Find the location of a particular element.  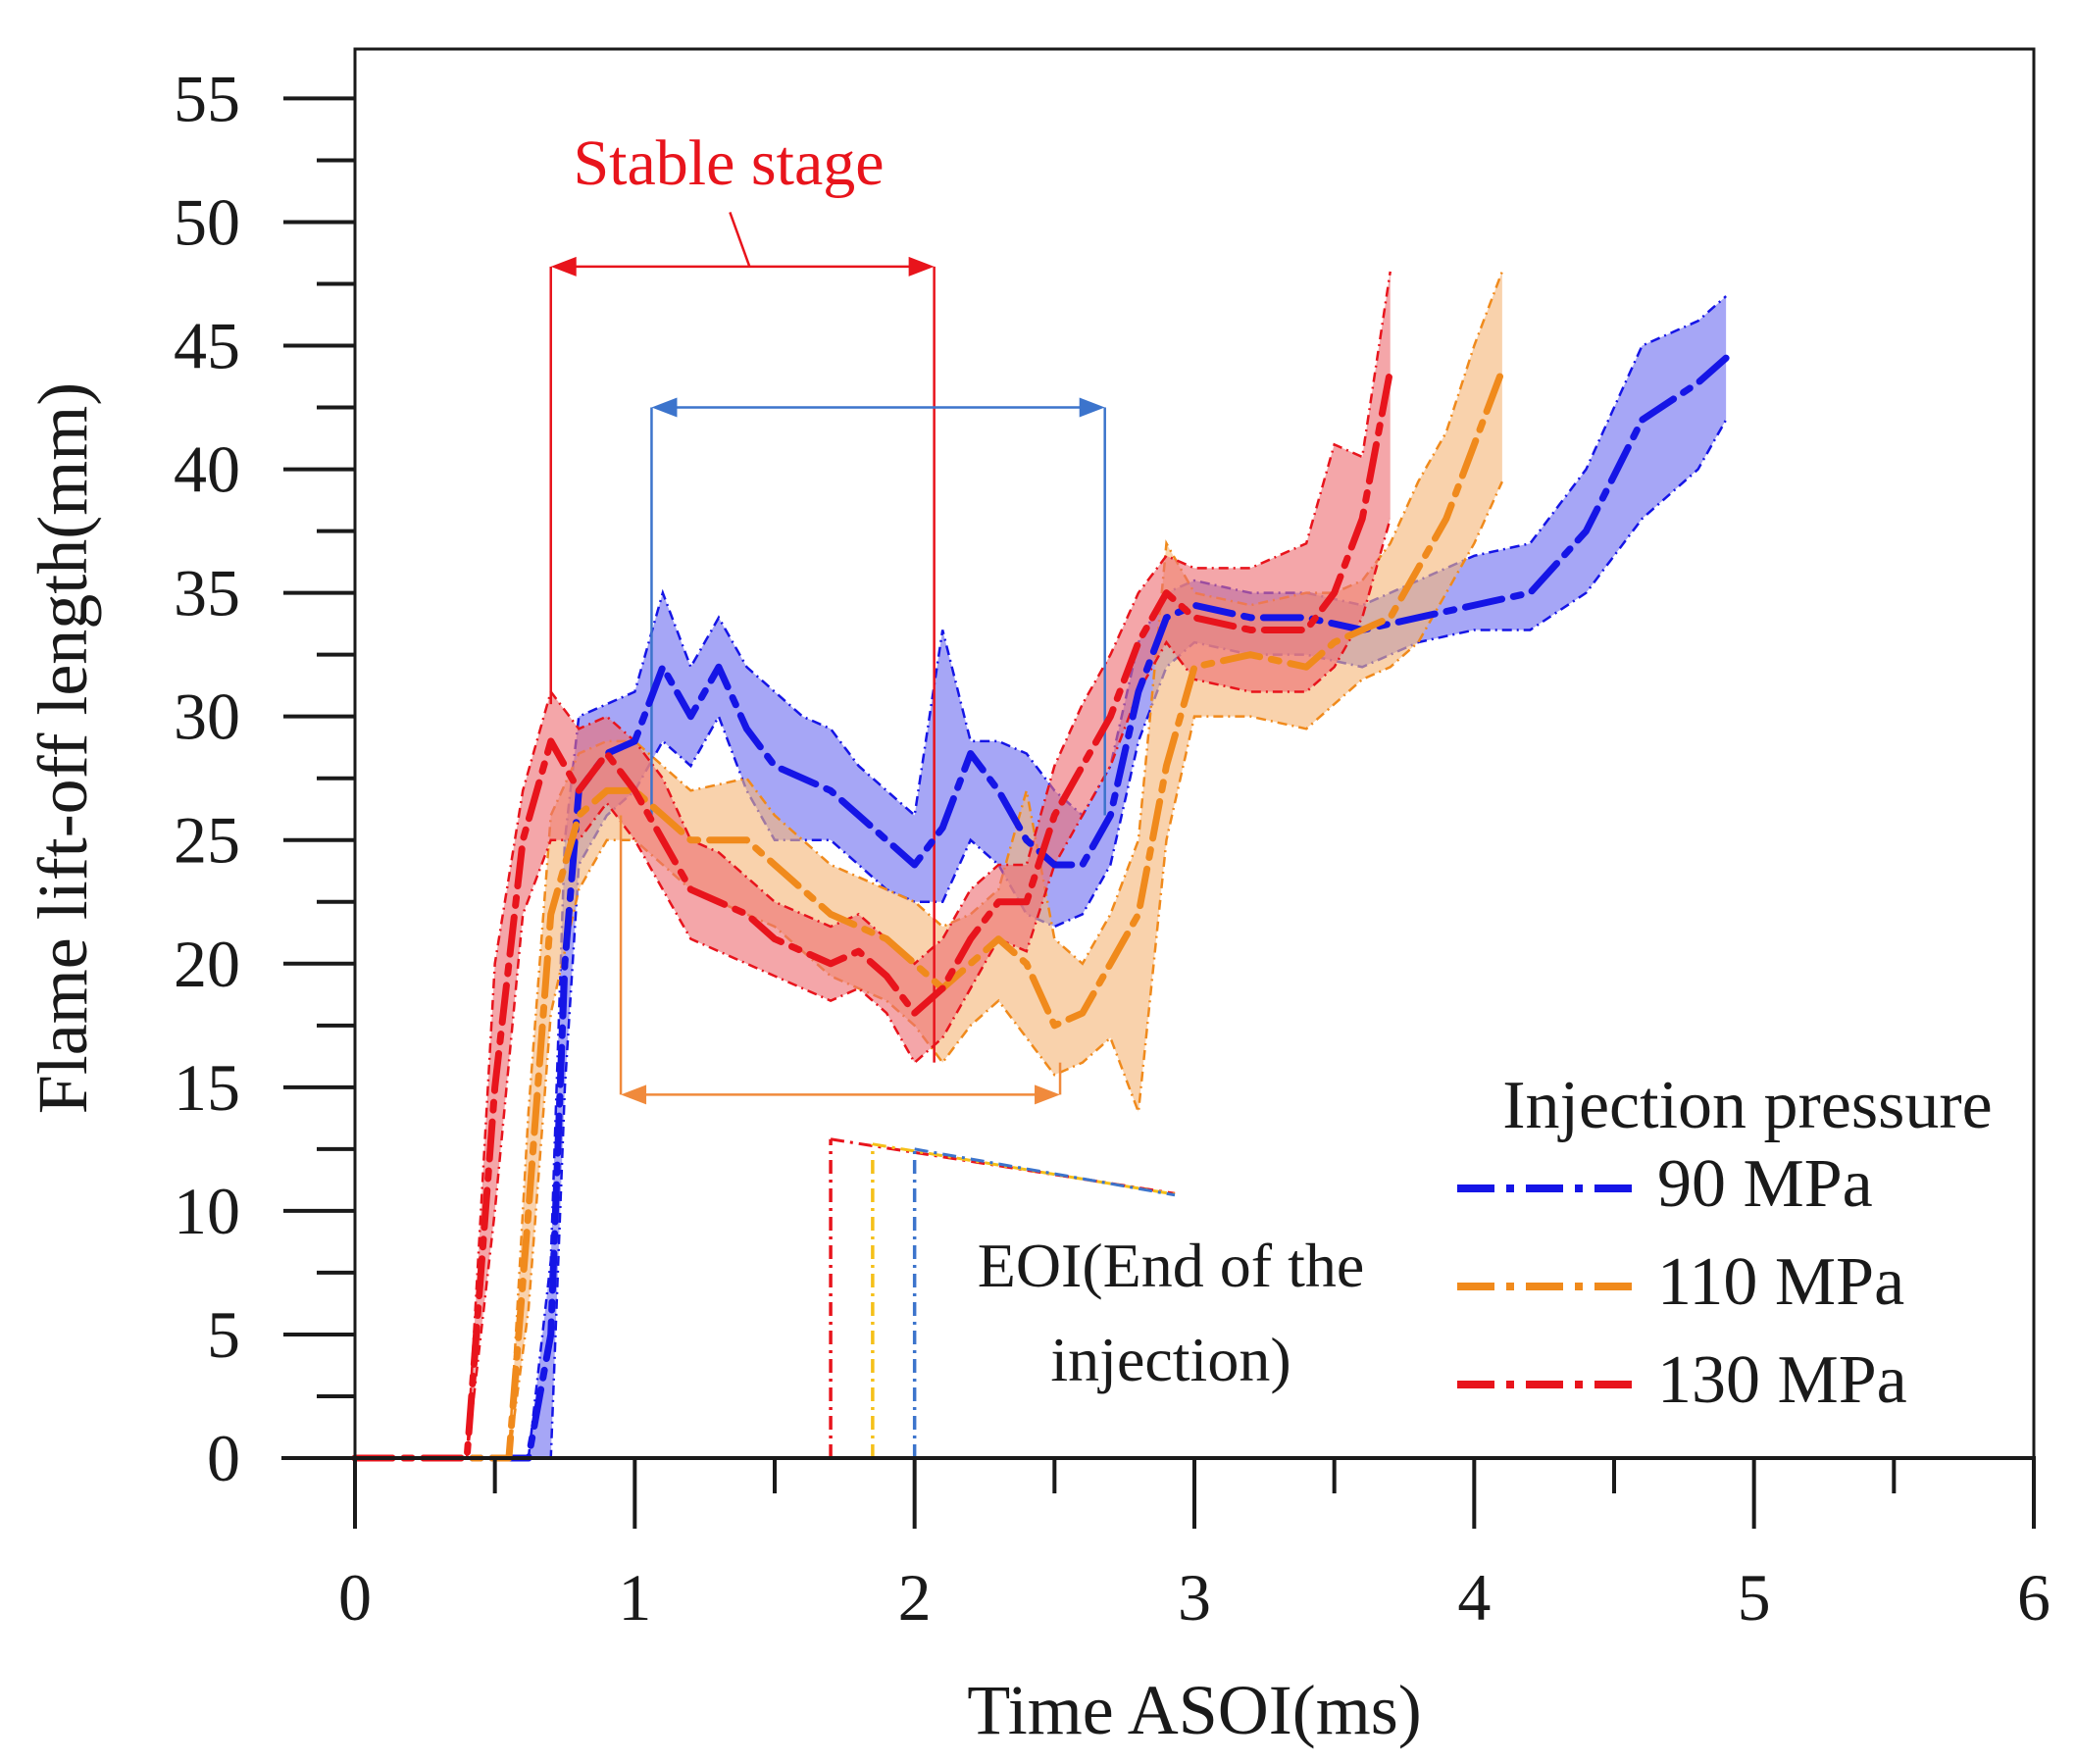

x-tick-label-6: 6 is located at coordinates (2033, 1597).